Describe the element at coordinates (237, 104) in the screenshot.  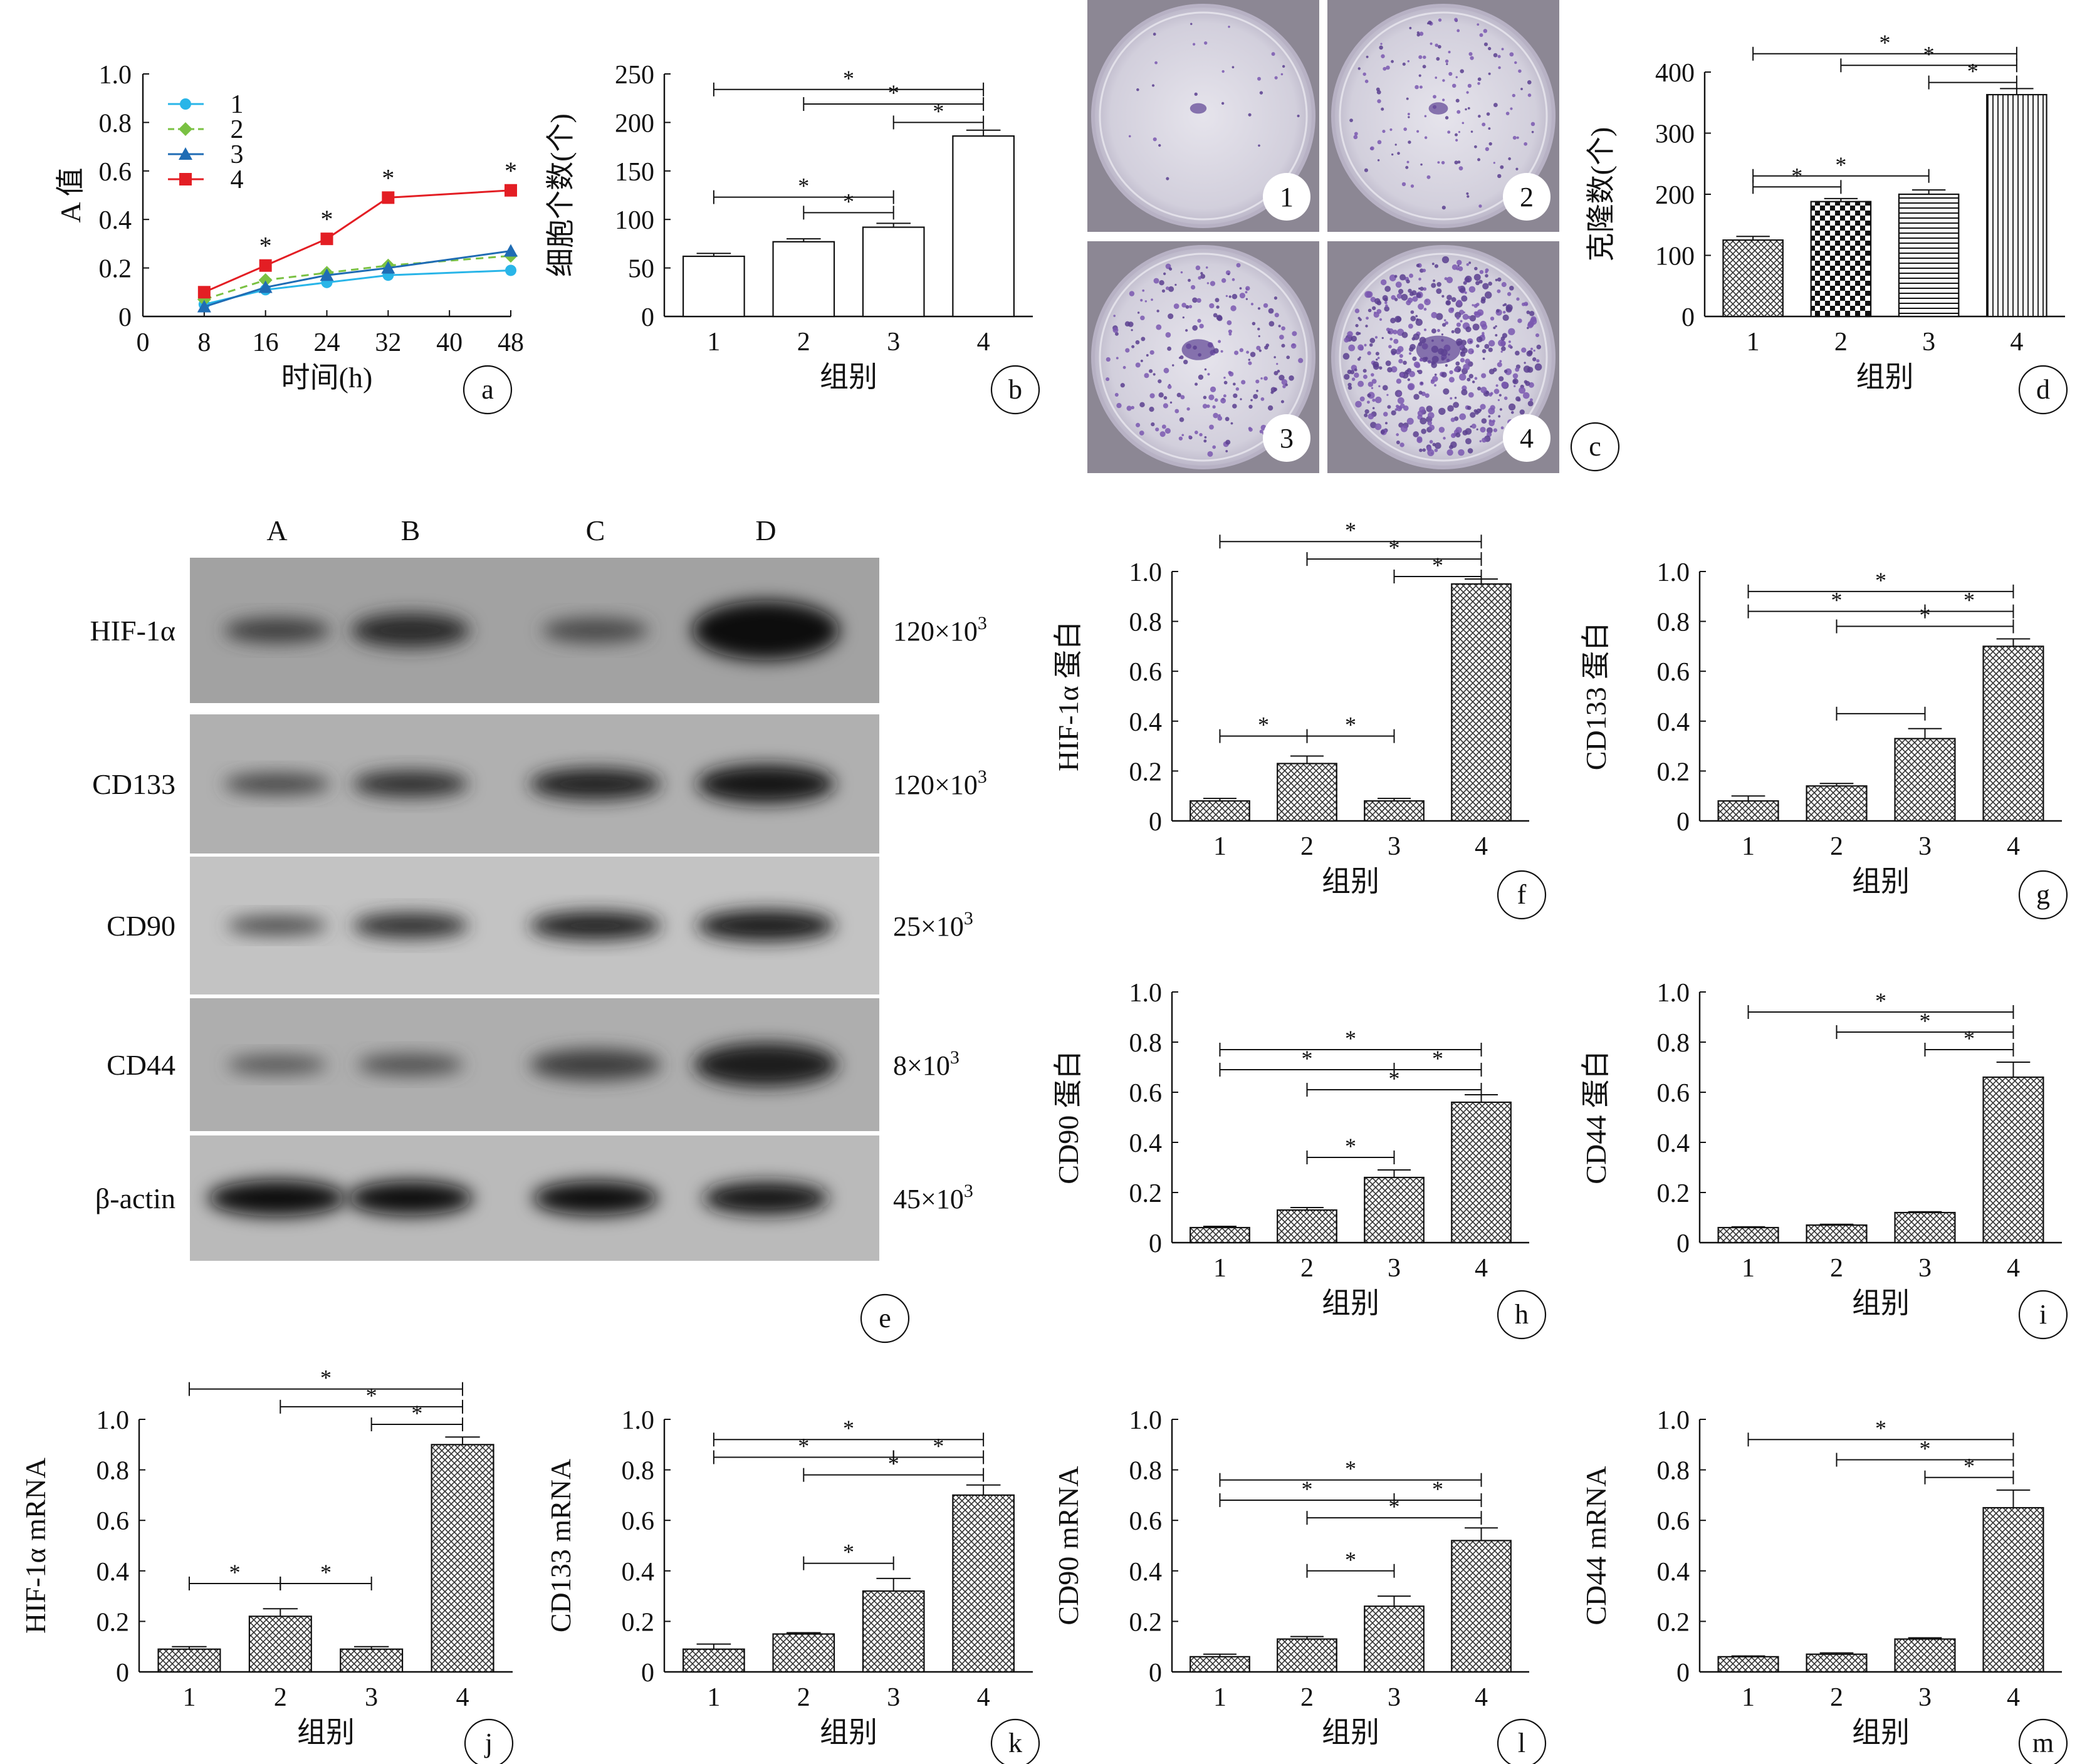
I see `legend-label: 1` at that location.